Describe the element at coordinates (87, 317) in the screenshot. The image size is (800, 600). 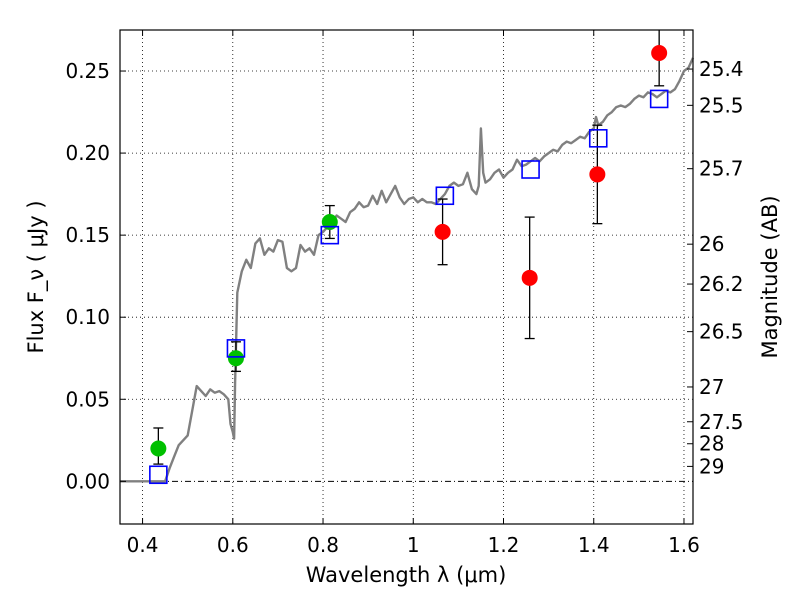
I see `y-tick-label: 0.10` at that location.